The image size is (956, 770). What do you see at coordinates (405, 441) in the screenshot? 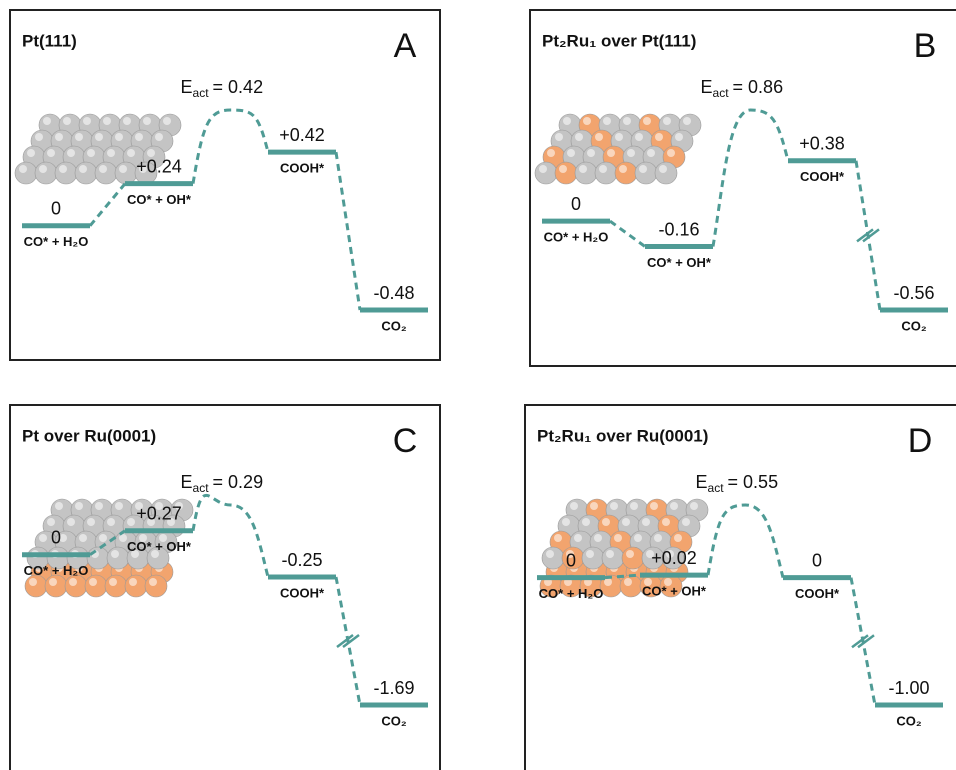
I see `panel-letter: C` at bounding box center [405, 441].